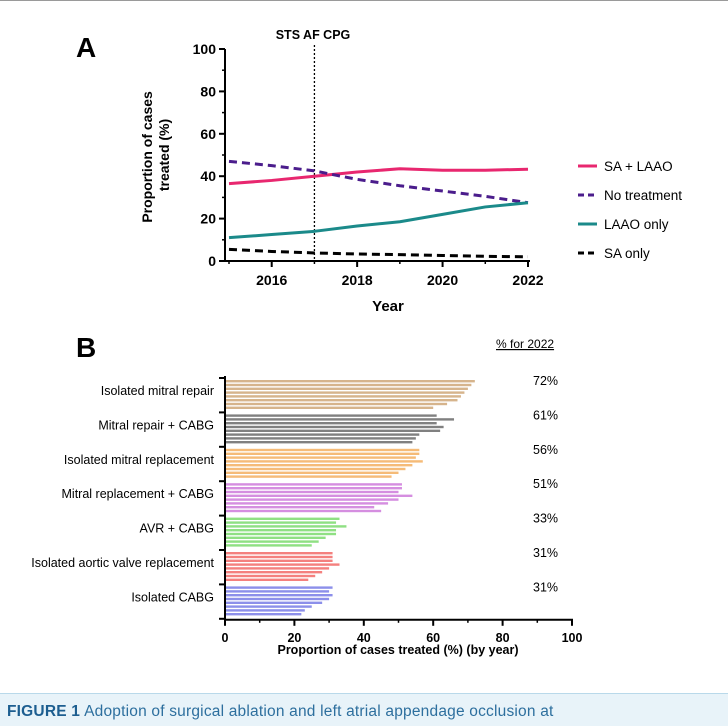 This screenshot has width=728, height=726. Describe the element at coordinates (643, 195) in the screenshot. I see `legend-label: No treatment` at that location.